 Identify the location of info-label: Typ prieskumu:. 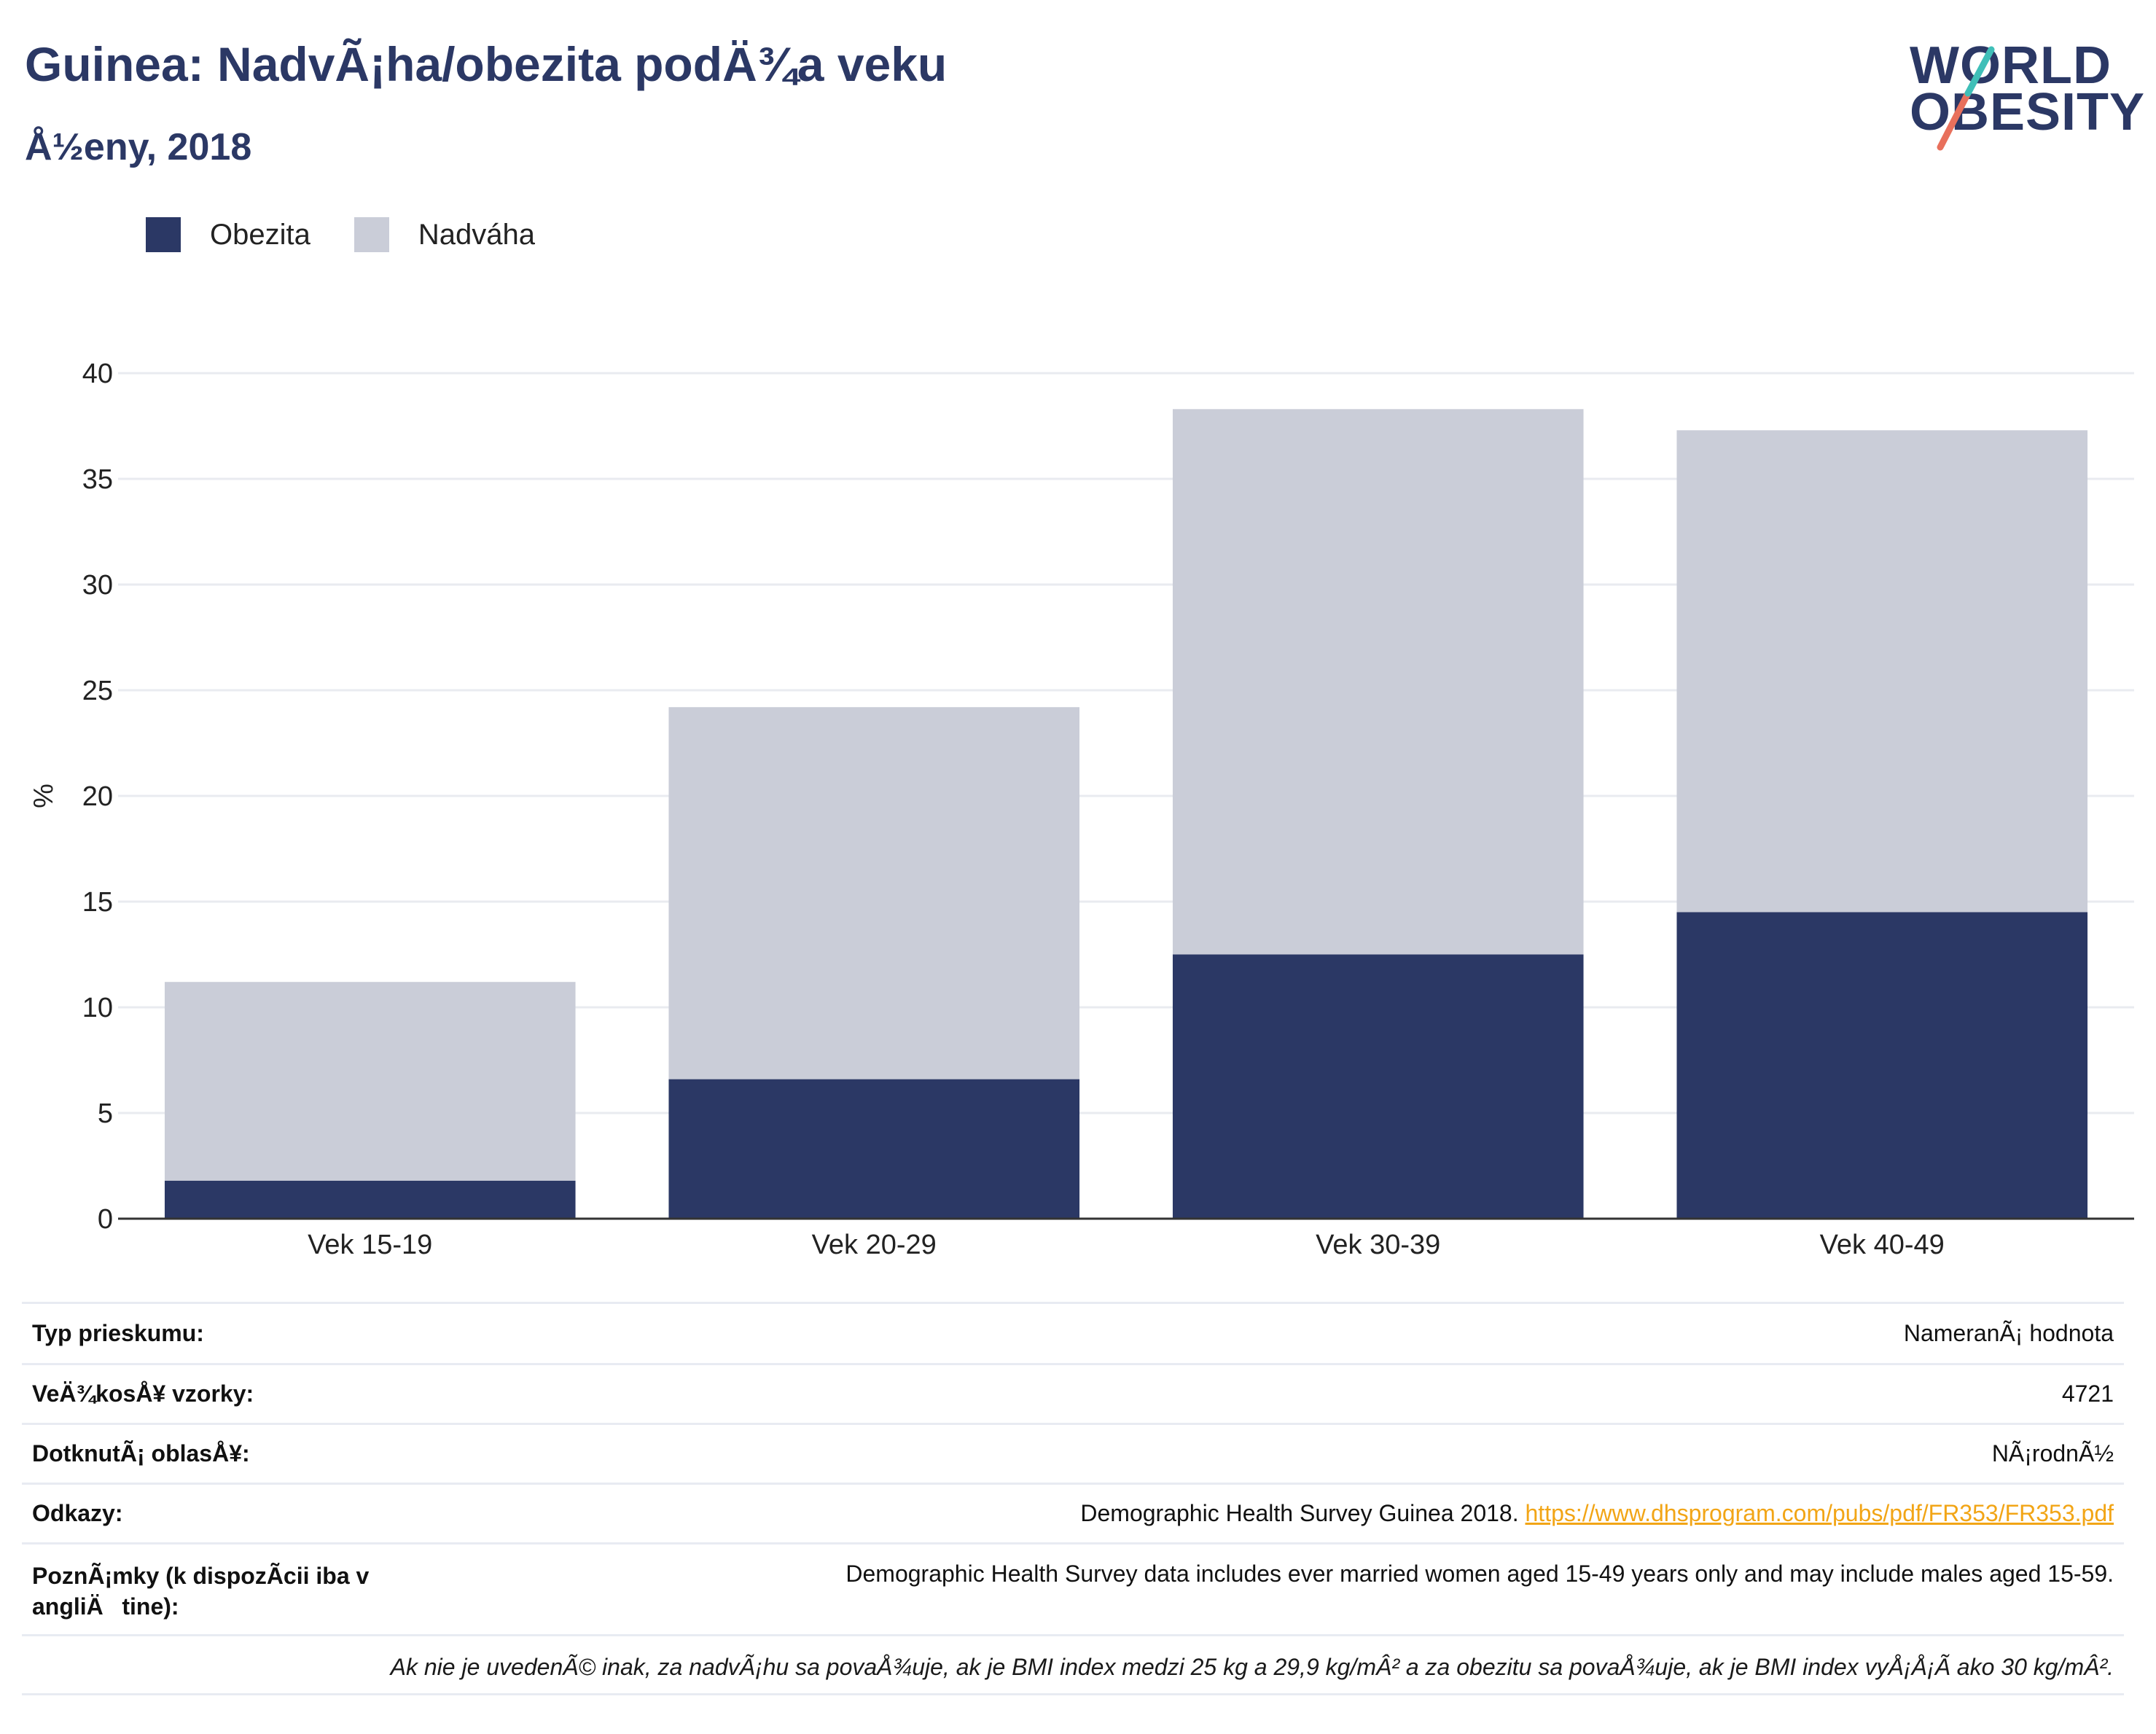
(118, 1333).